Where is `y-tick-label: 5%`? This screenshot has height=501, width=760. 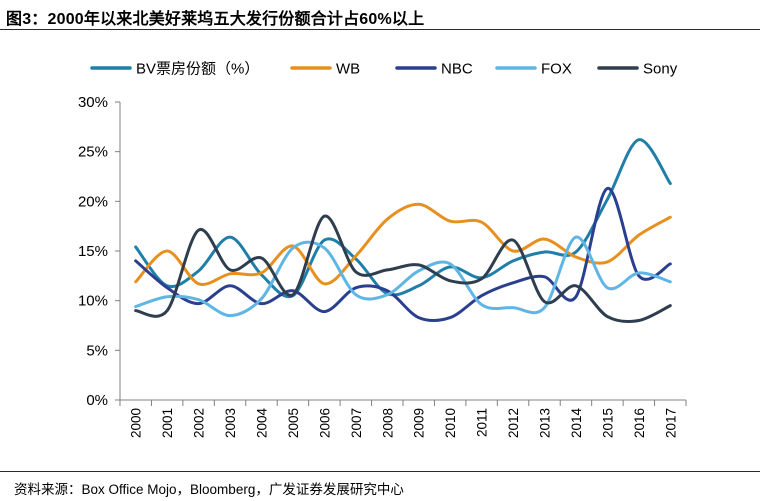
y-tick-label: 5% is located at coordinates (97, 350).